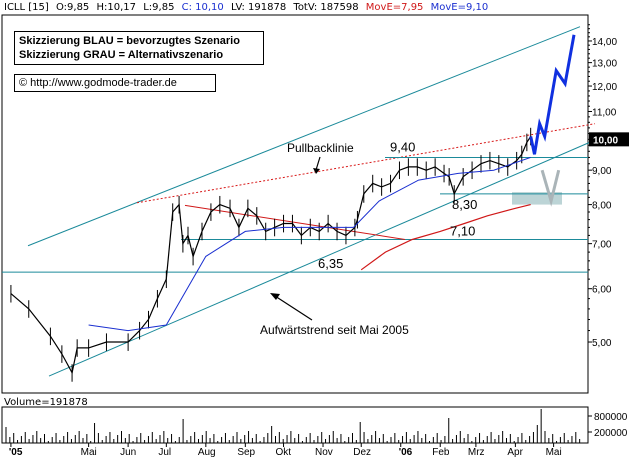 This screenshot has height=459, width=634. What do you see at coordinates (602, 245) in the screenshot?
I see `y-tick-label: 7,00` at bounding box center [602, 245].